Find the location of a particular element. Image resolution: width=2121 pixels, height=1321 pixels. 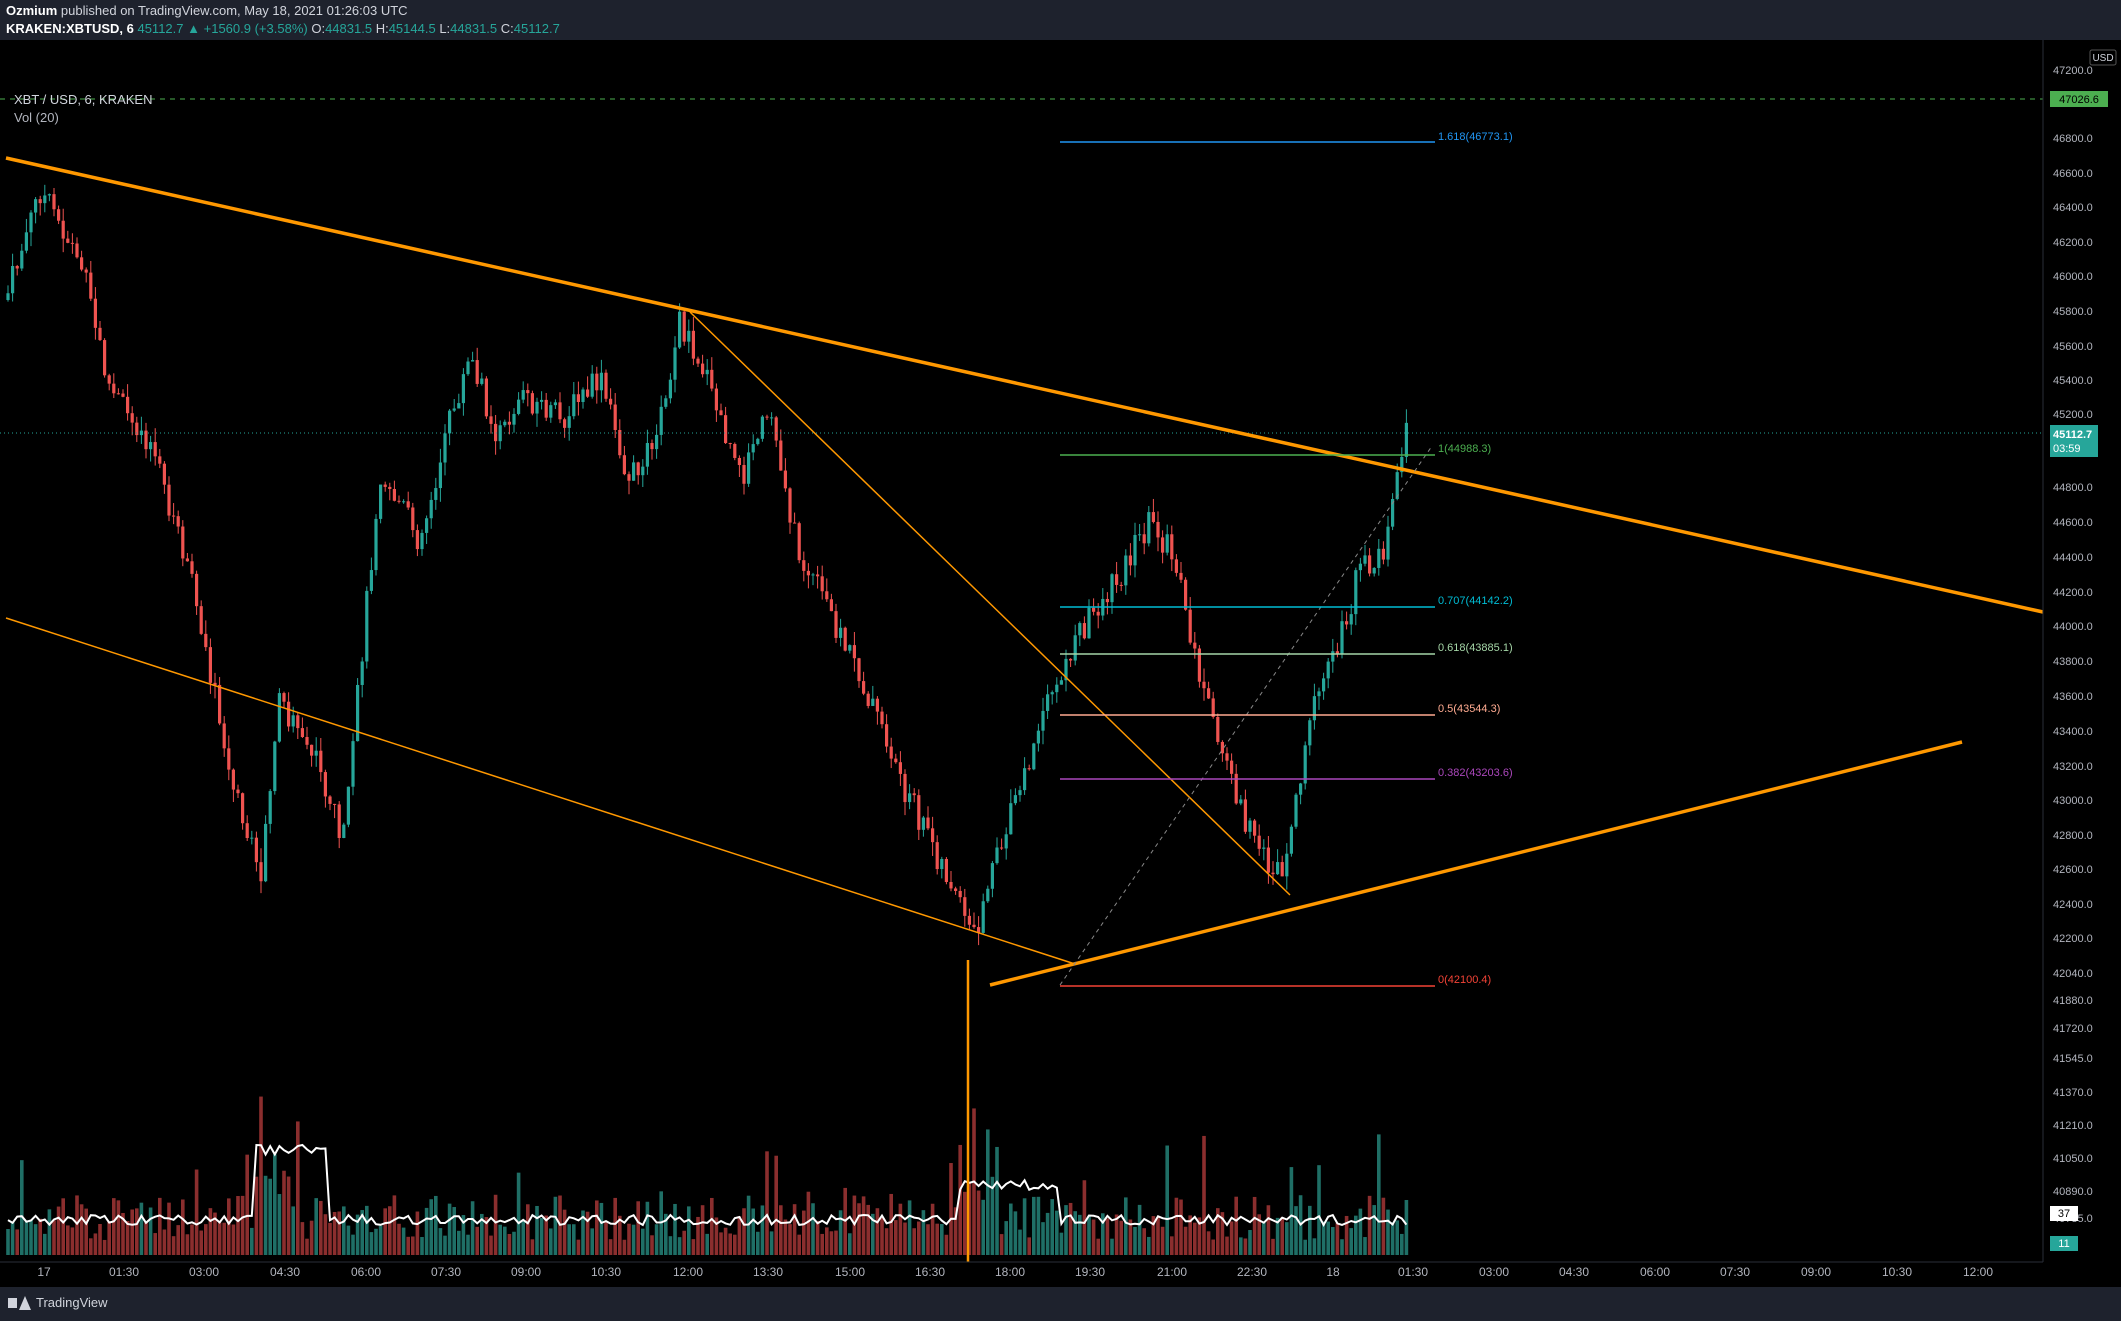

close-value: 45112.7 is located at coordinates (536, 28).